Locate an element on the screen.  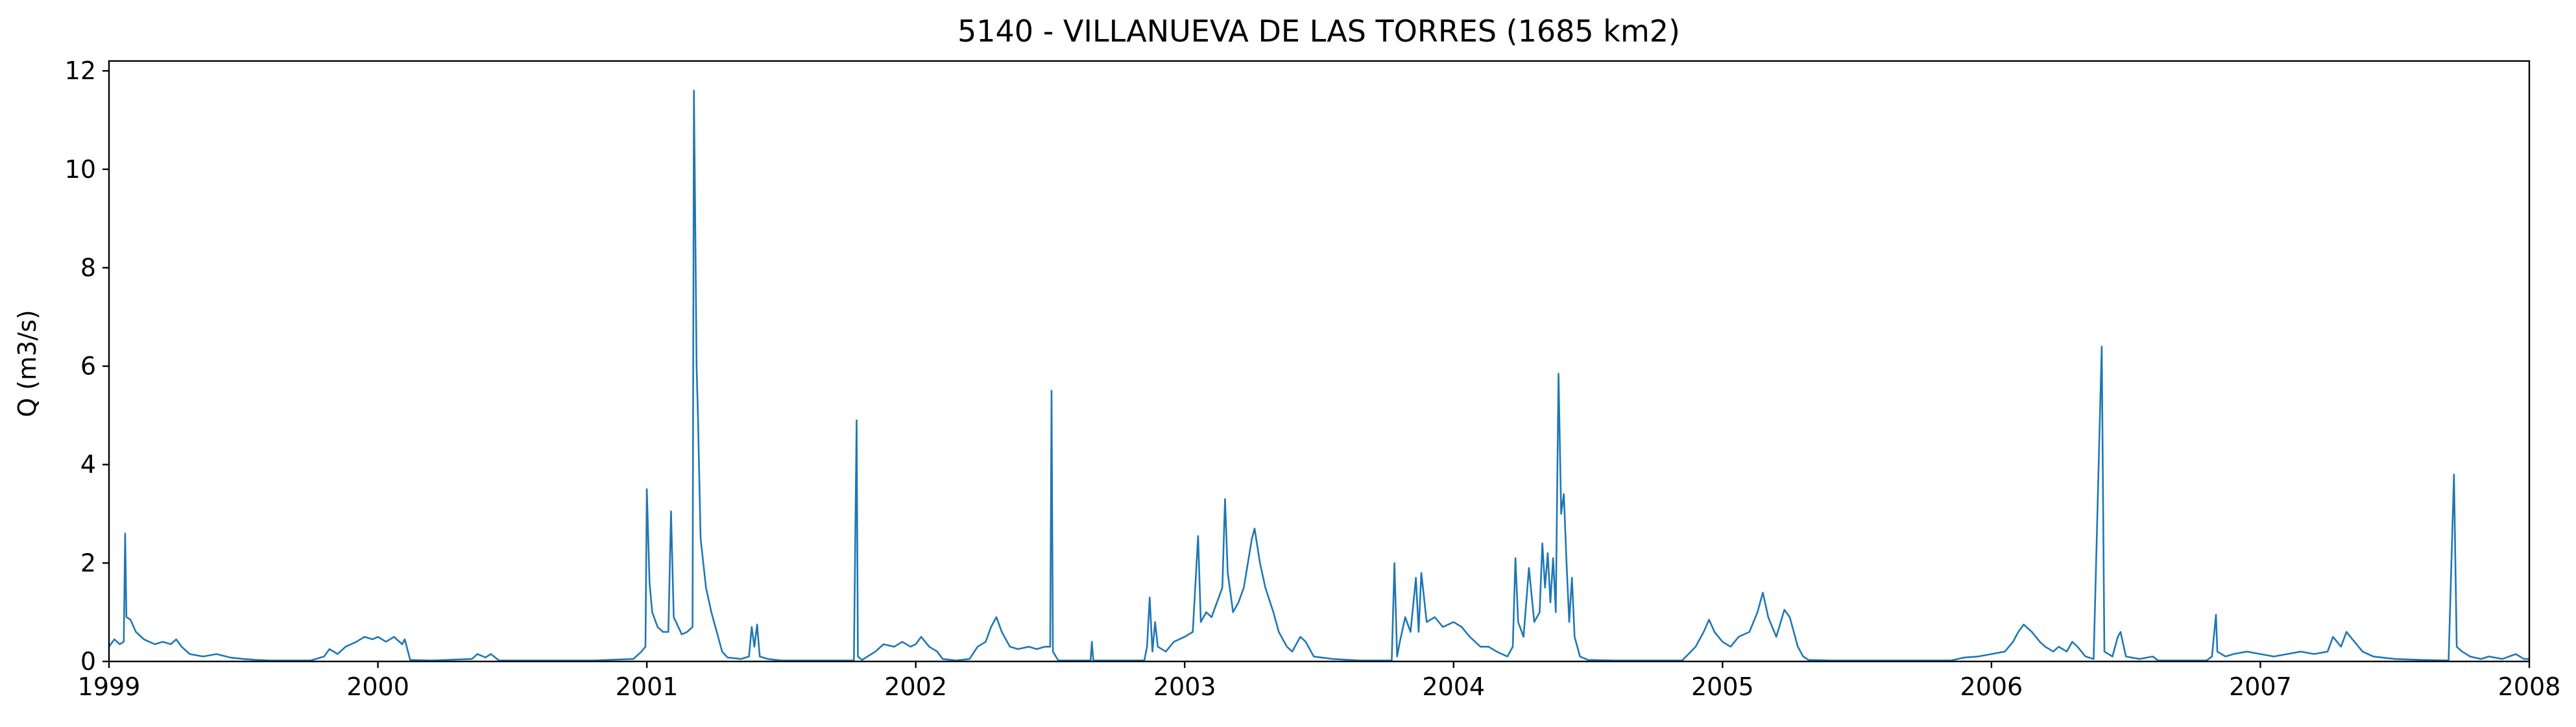
x-tick-label: 2005 is located at coordinates (1722, 686).